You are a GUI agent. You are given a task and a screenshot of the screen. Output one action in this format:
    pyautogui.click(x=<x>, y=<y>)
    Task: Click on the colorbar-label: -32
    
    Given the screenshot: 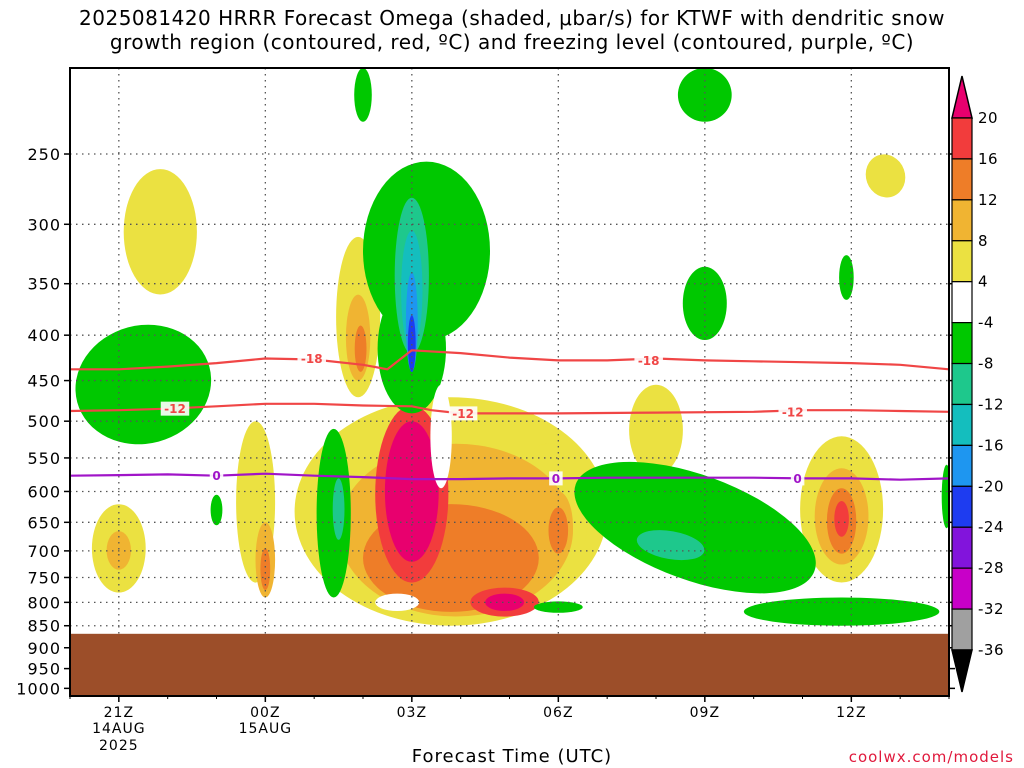 What is the action you would take?
    pyautogui.click(x=991, y=609)
    